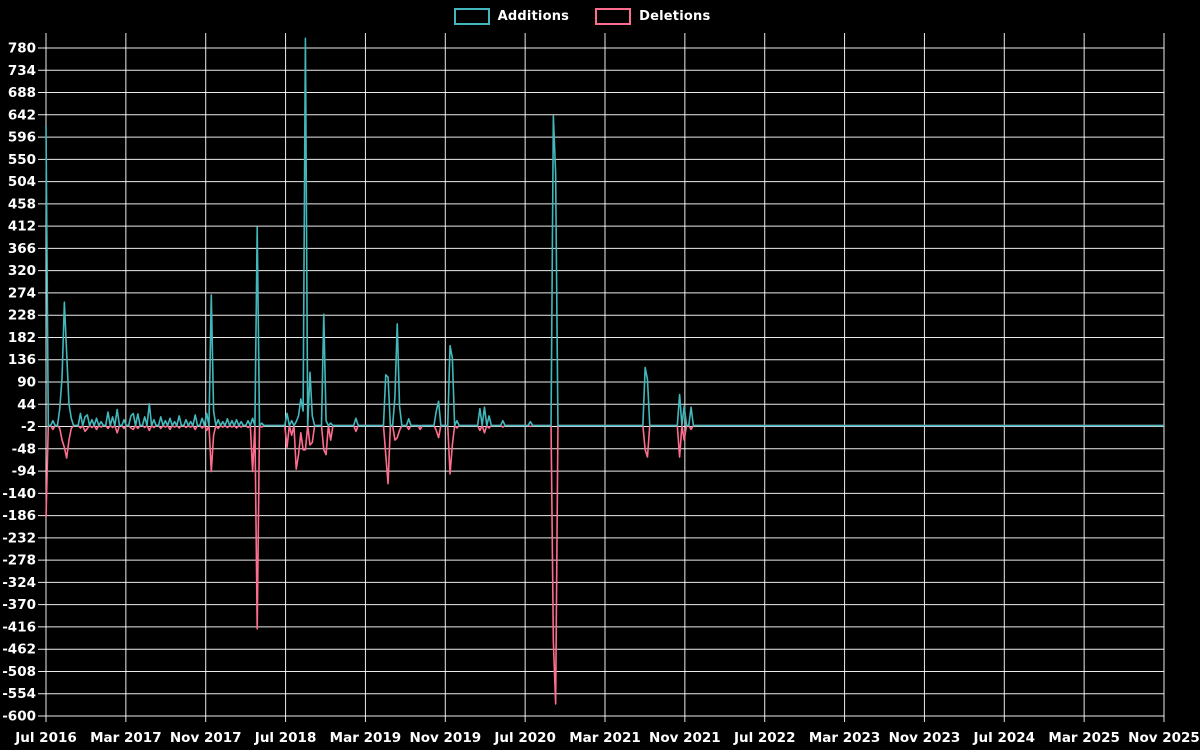 This screenshot has height=750, width=1200. Describe the element at coordinates (1164, 738) in the screenshot. I see `x-tick-label: Nov 2025` at that location.